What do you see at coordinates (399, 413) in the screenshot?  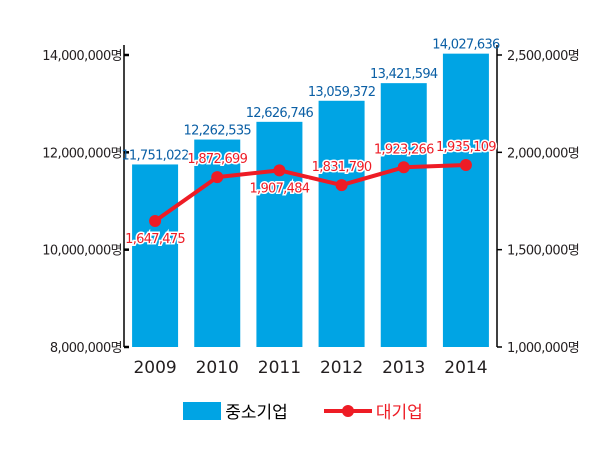 I see `legend-line-label: 대기업` at bounding box center [399, 413].